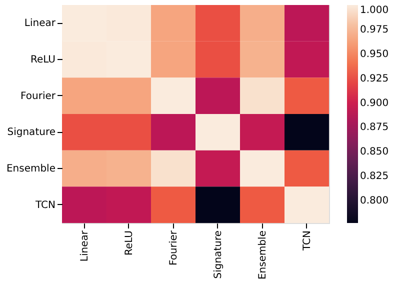 This screenshot has width=401, height=291. Describe the element at coordinates (31, 169) in the screenshot. I see `y-tick-label: Ensemble` at that location.